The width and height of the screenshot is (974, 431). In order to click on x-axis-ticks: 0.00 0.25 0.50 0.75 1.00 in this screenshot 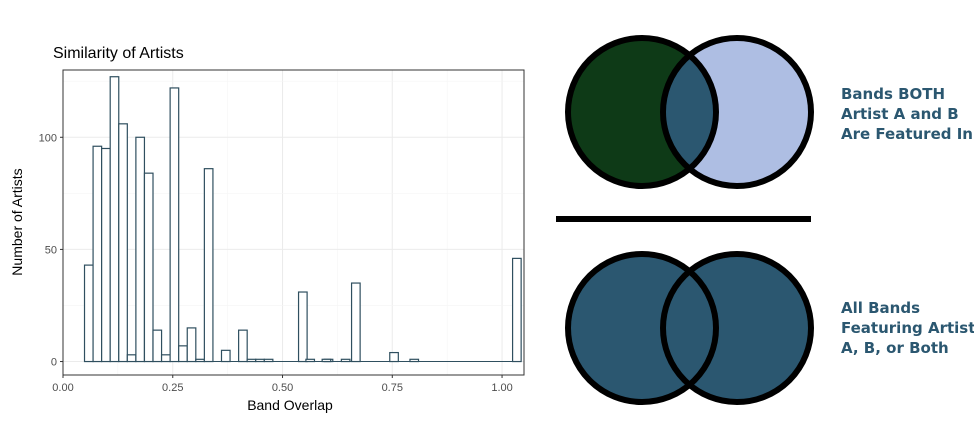, I will do `click(282, 384)`.